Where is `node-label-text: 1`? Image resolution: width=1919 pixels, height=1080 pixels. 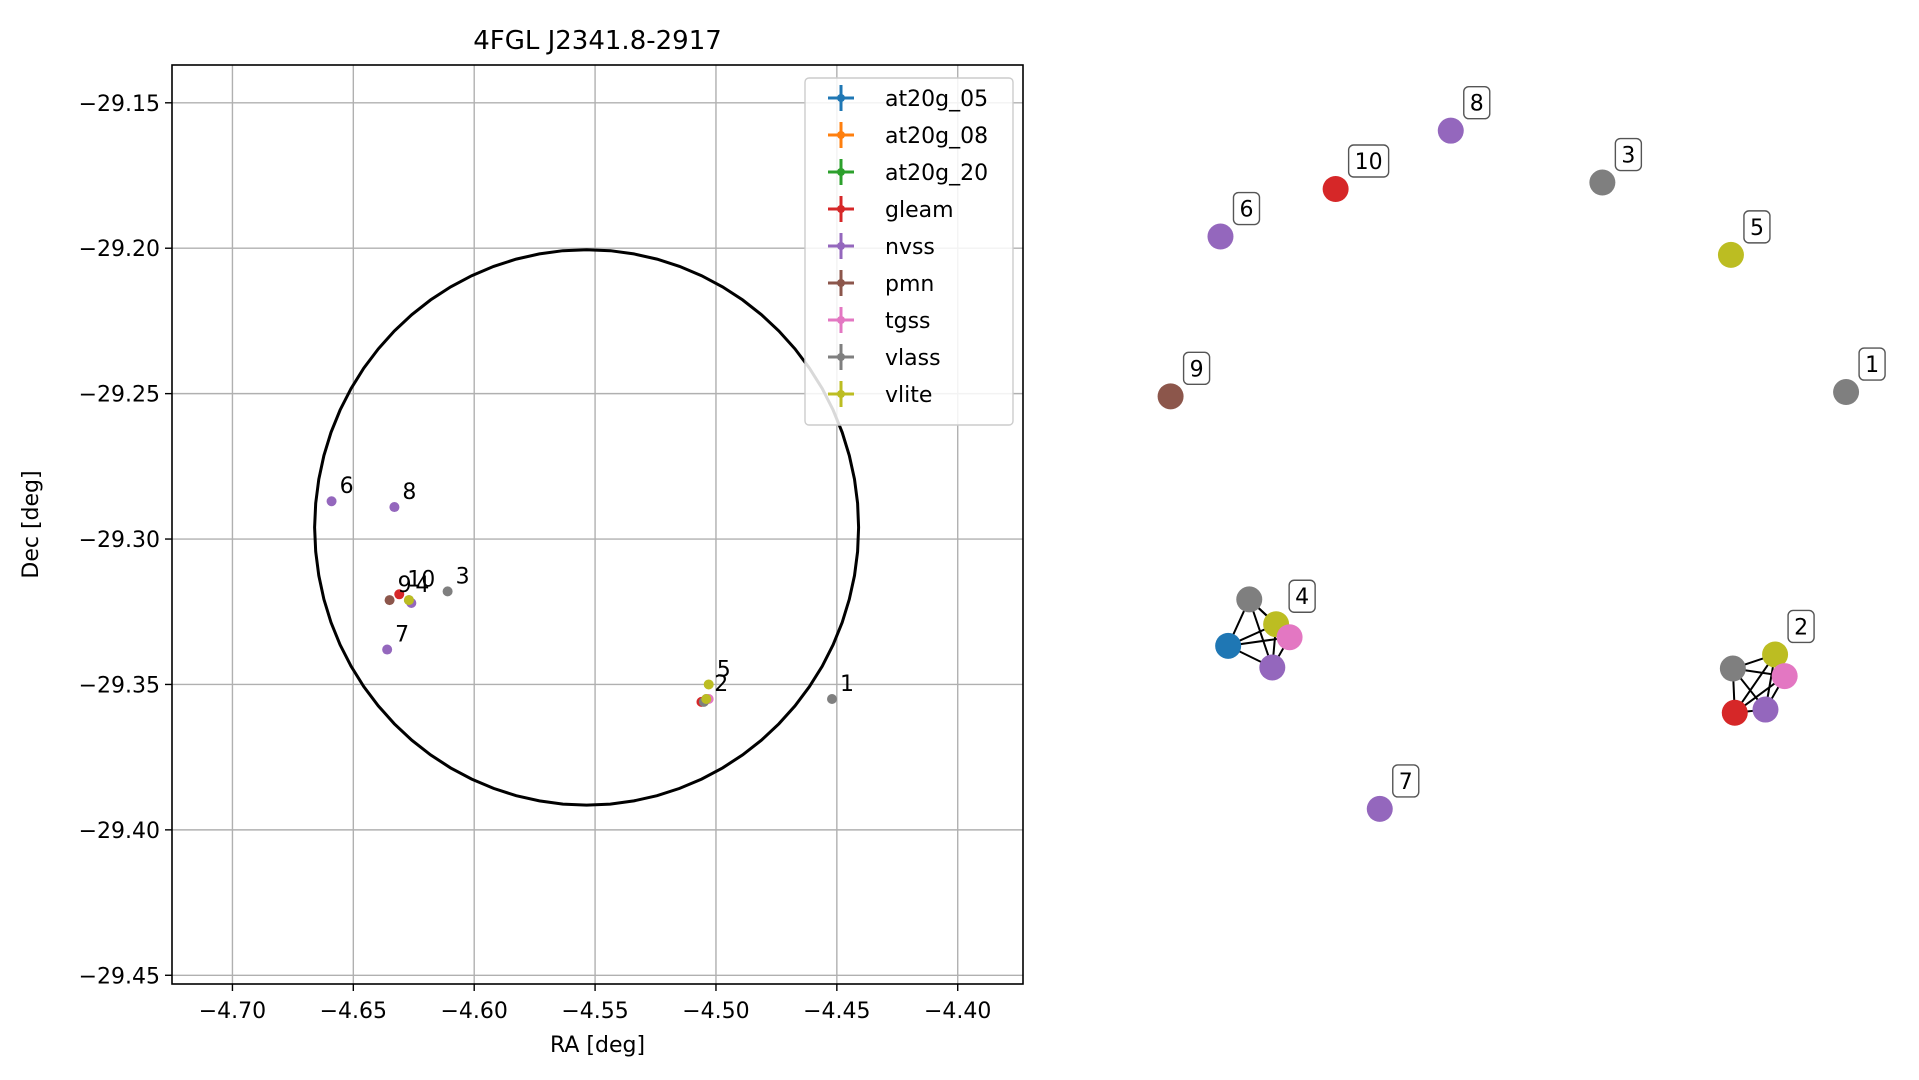 node-label-text: 1 is located at coordinates (1872, 365).